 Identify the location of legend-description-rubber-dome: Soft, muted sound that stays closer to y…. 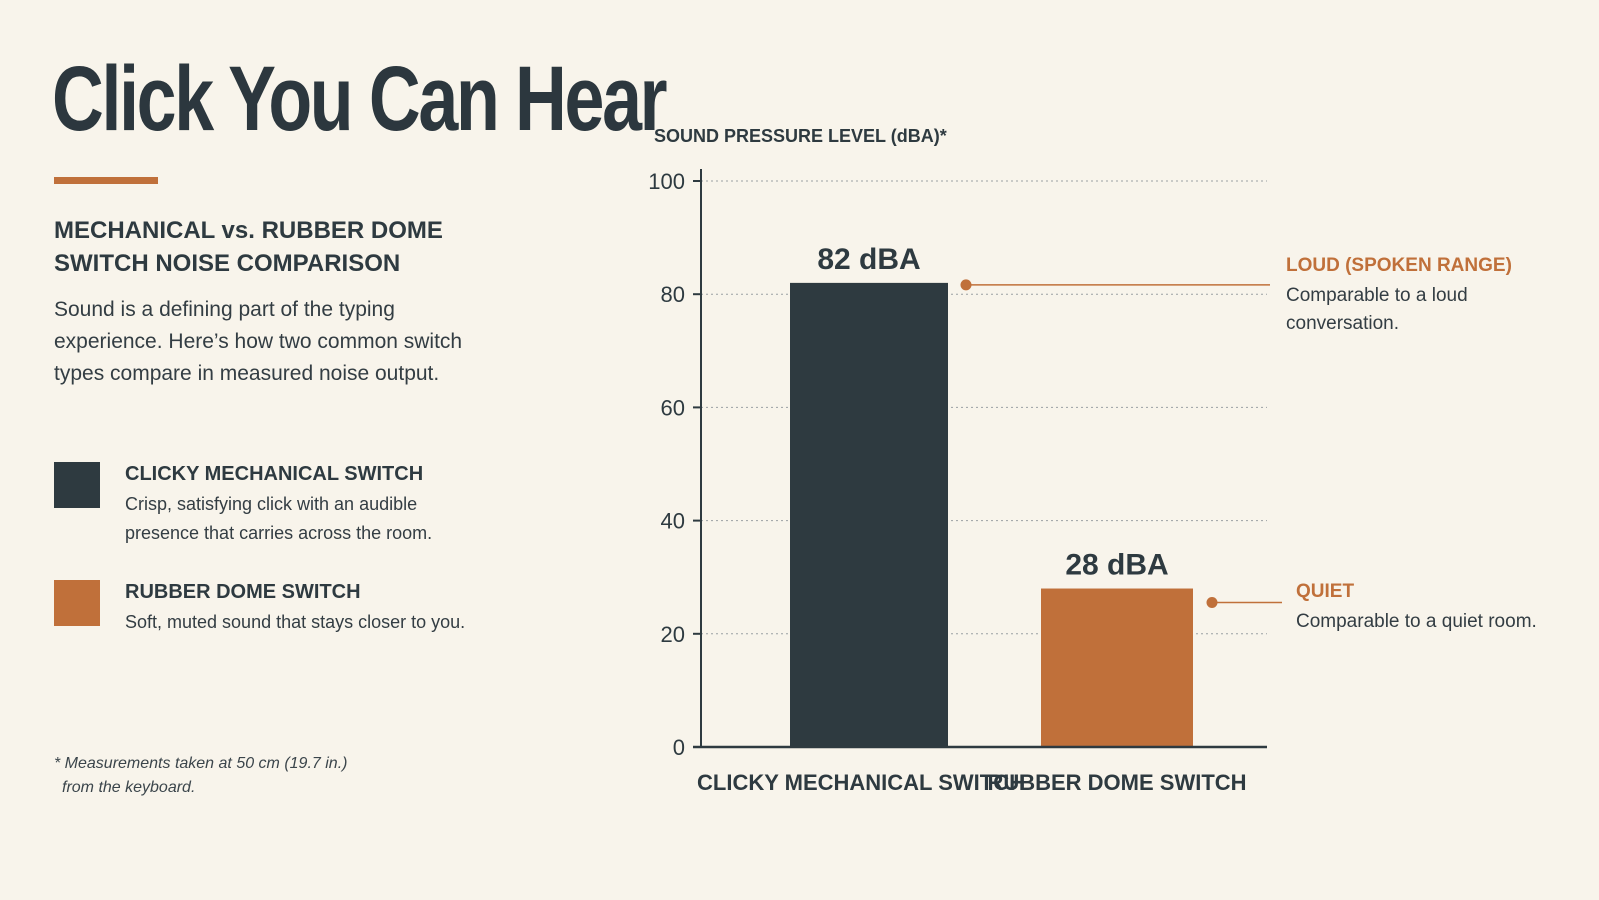
(295, 622).